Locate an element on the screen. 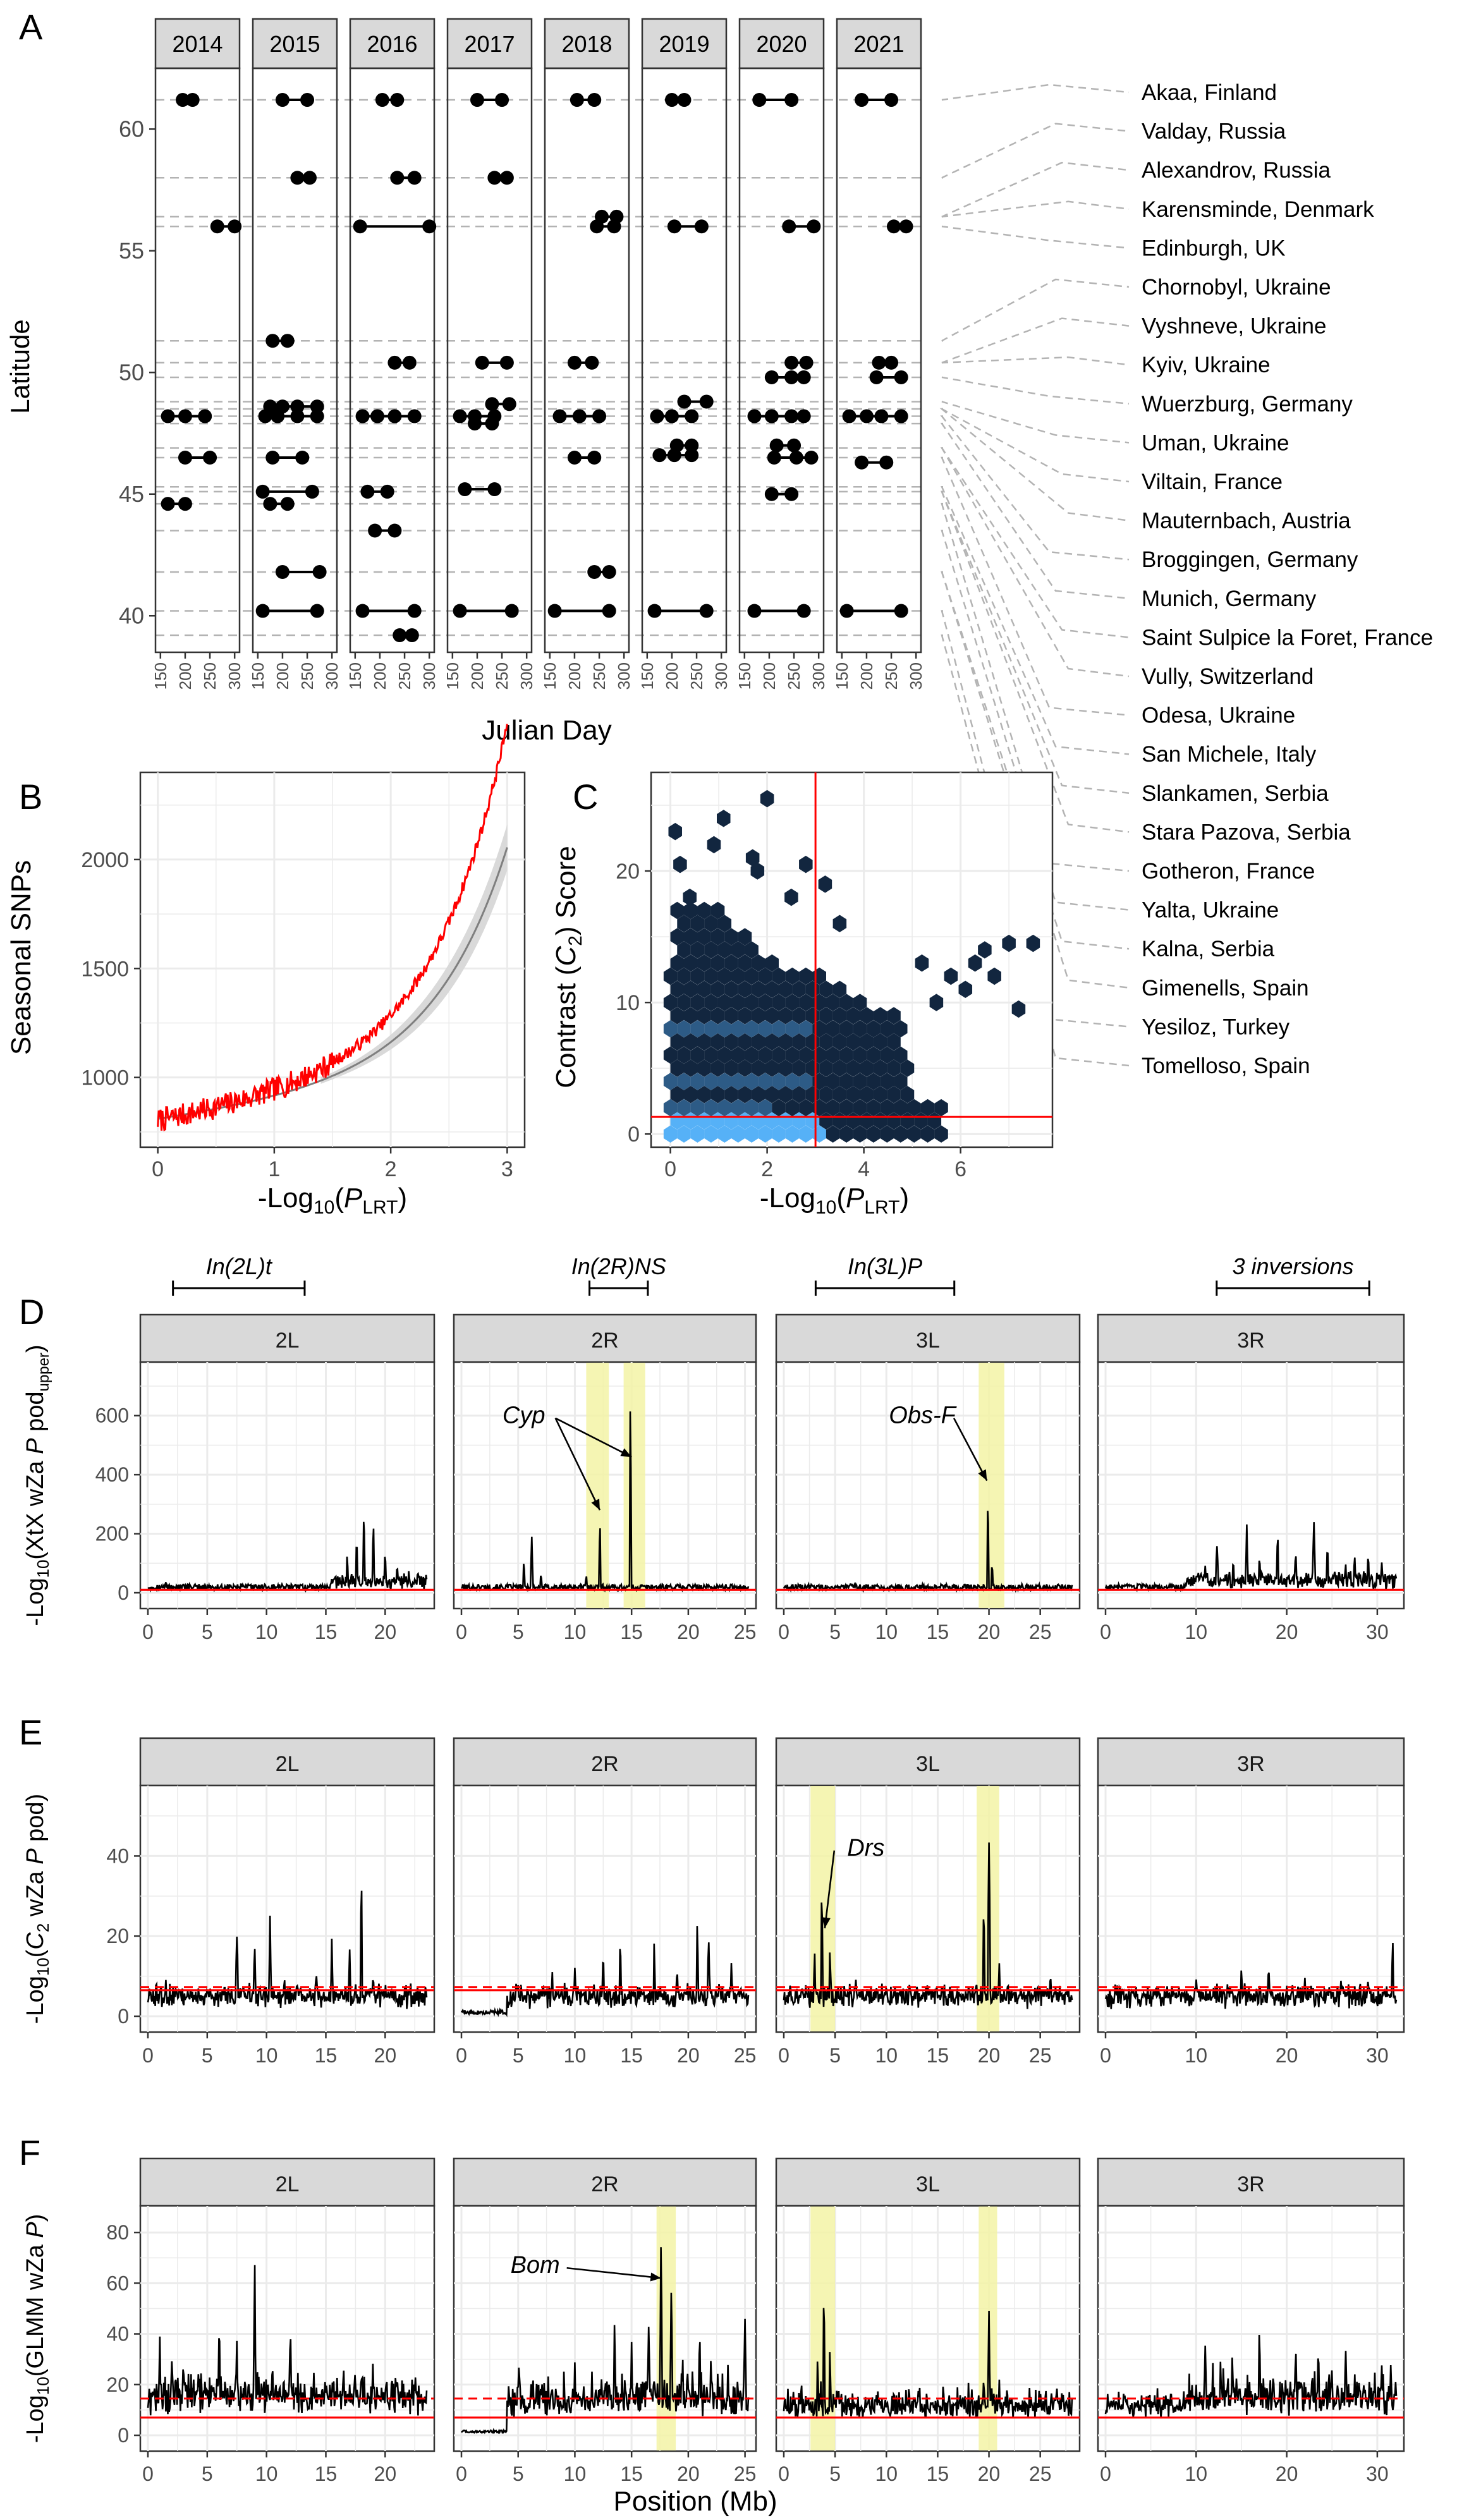  x-tick-label: 250 is located at coordinates (501, 676).